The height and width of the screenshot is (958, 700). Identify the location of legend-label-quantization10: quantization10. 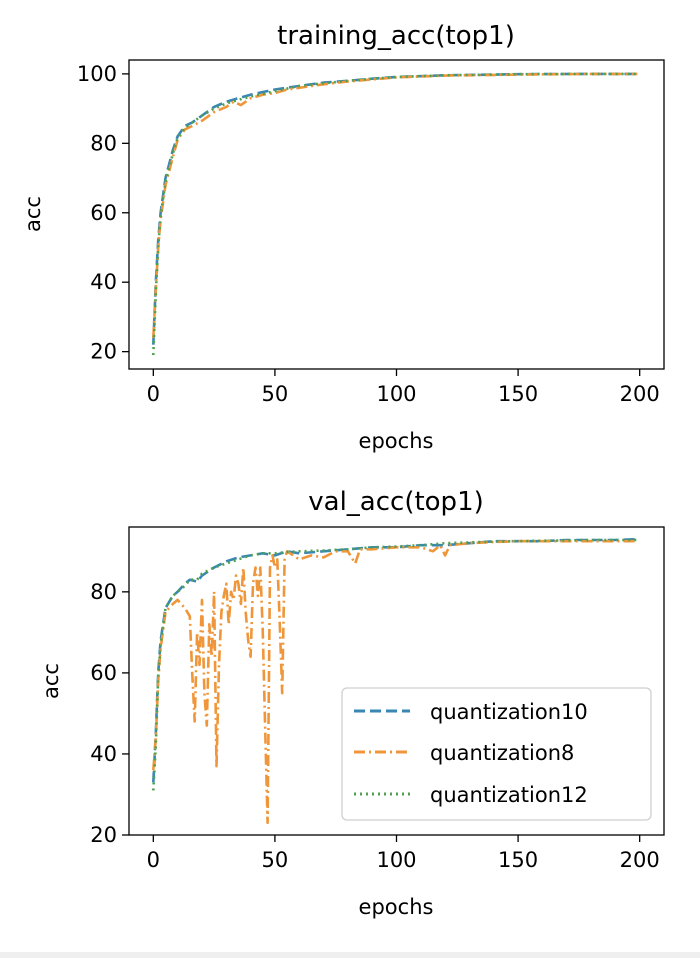
(509, 712).